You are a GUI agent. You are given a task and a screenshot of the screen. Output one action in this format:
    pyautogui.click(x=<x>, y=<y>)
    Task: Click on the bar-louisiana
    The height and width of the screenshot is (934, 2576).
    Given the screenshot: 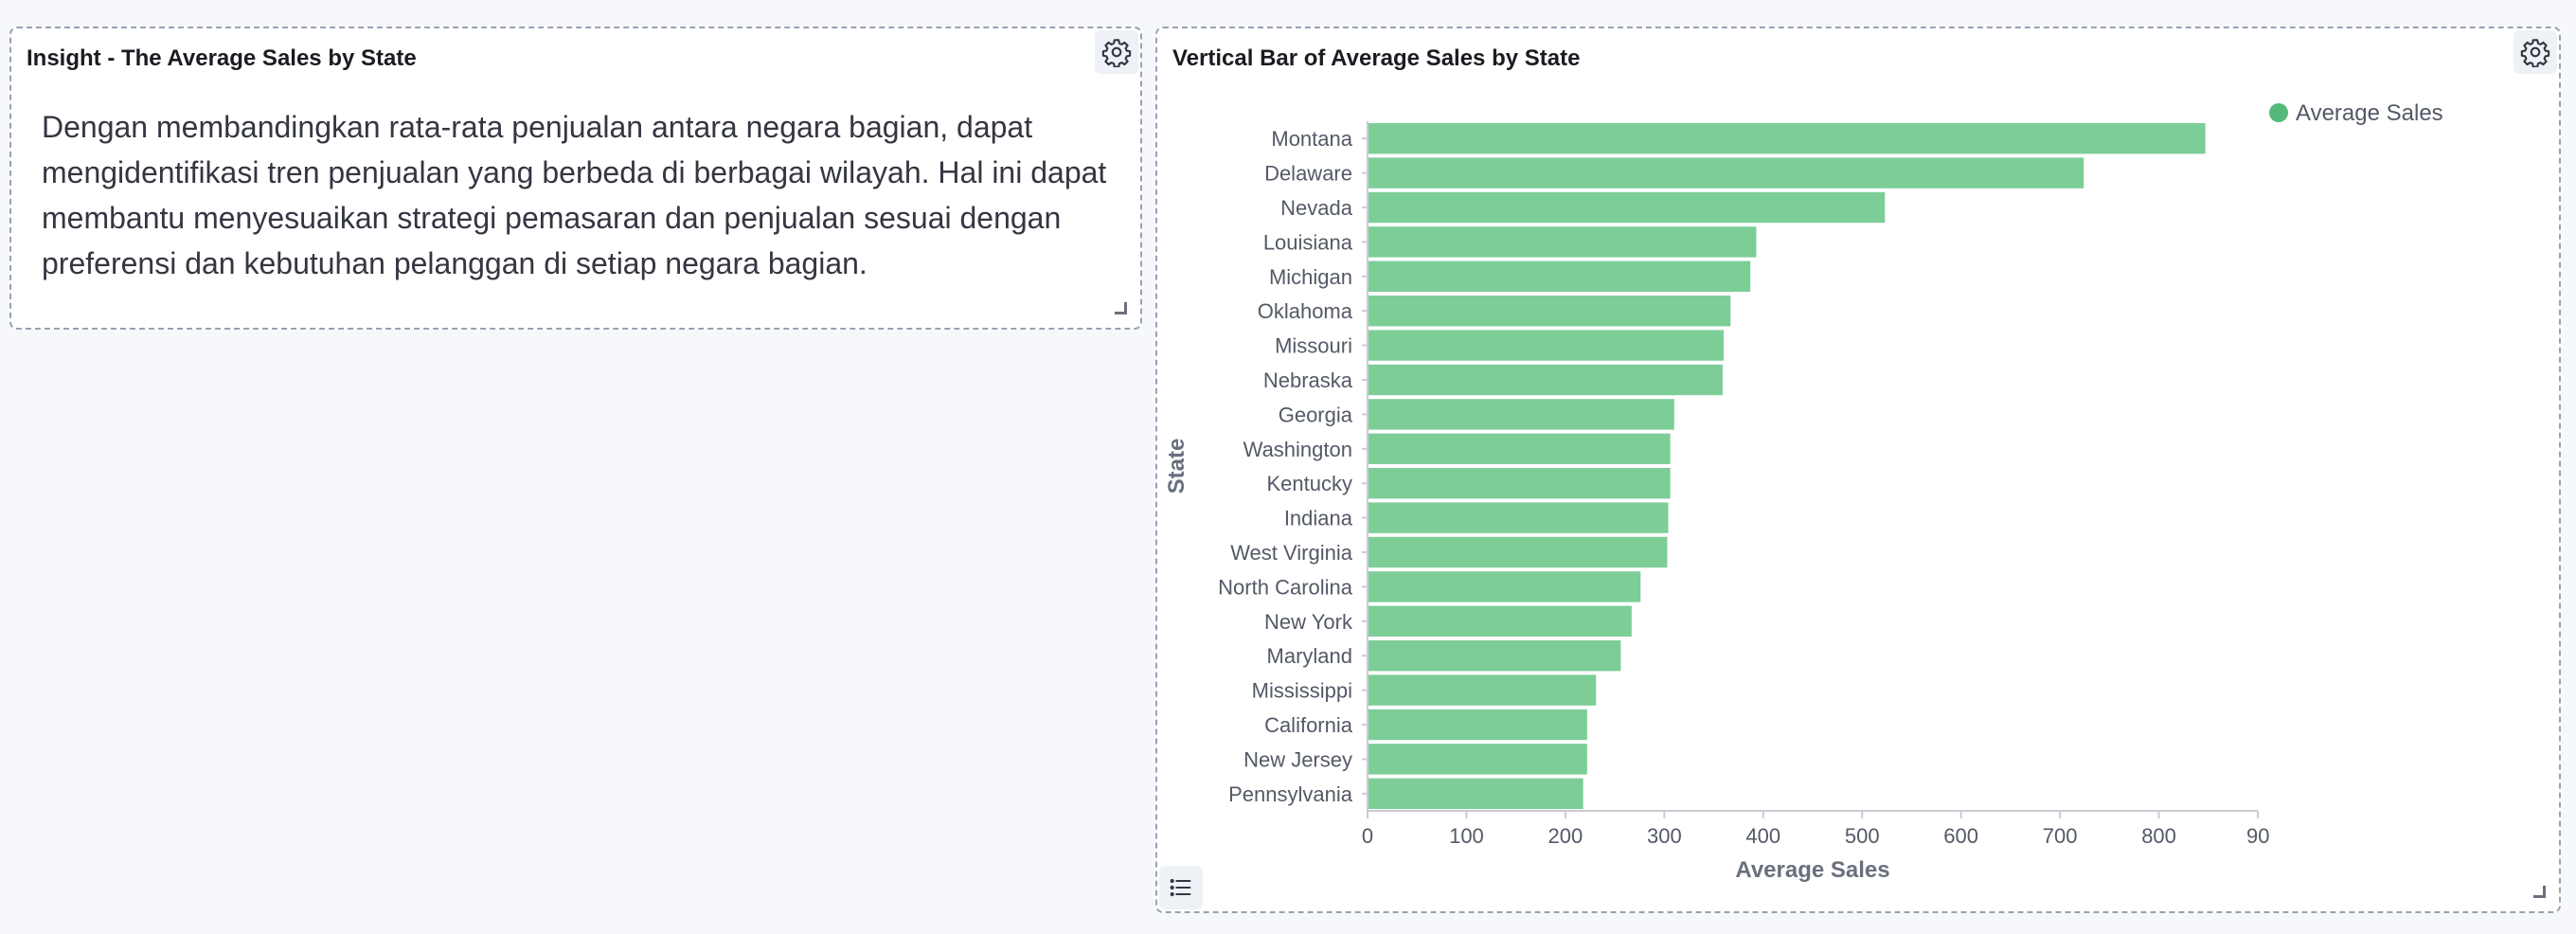 What is the action you would take?
    pyautogui.click(x=1562, y=242)
    